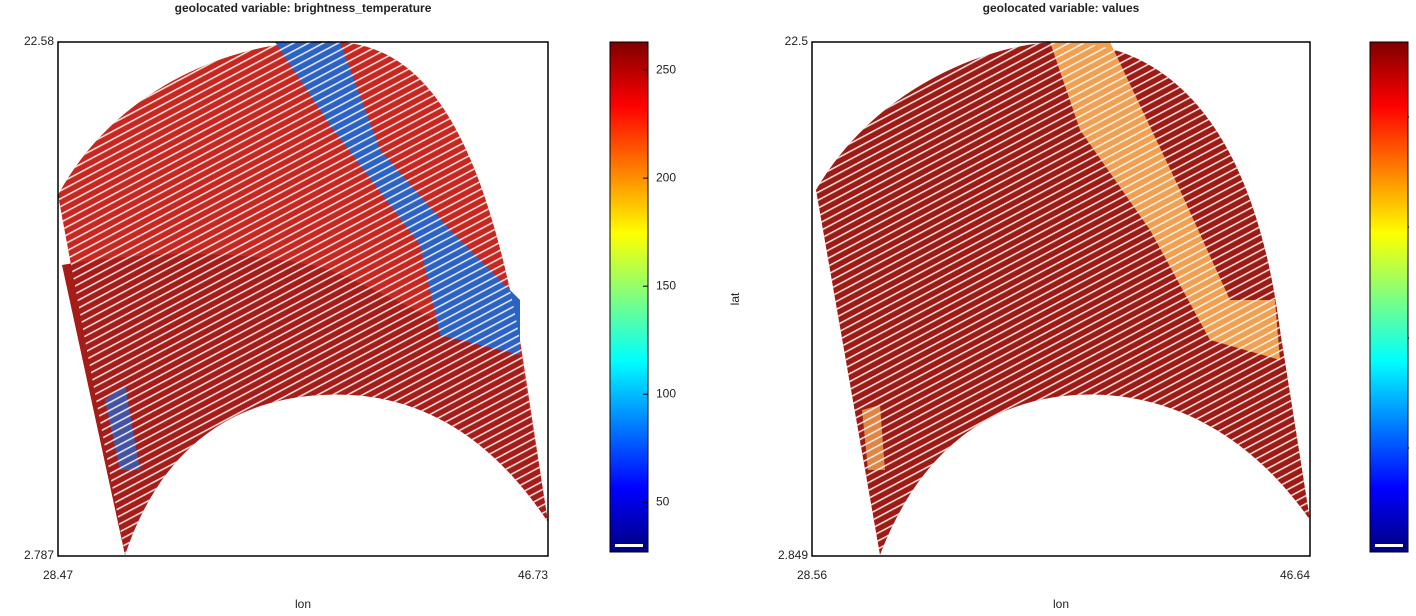 The height and width of the screenshot is (616, 1416). What do you see at coordinates (1061, 8) in the screenshot?
I see `chart-title: geolocated variable: values` at bounding box center [1061, 8].